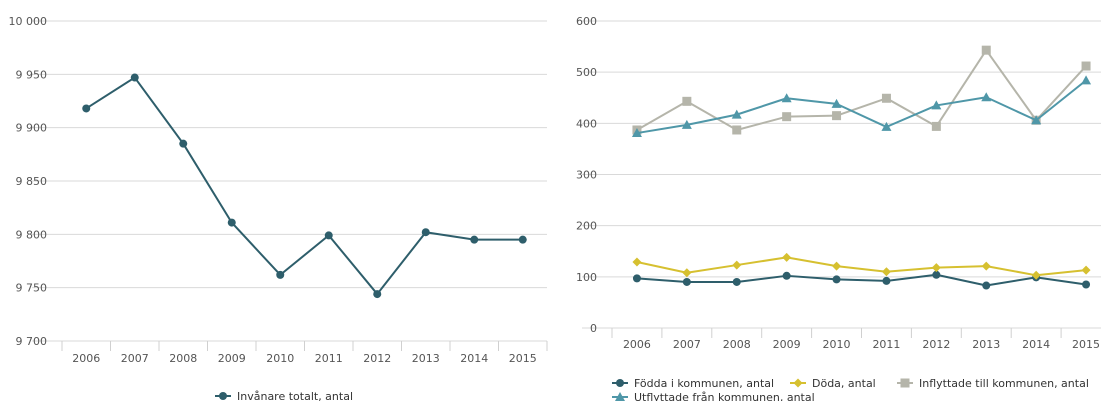 This screenshot has height=401, width=1101. Describe the element at coordinates (1004, 383) in the screenshot. I see `legend-label: Inflyttade till kommunen, antal` at that location.